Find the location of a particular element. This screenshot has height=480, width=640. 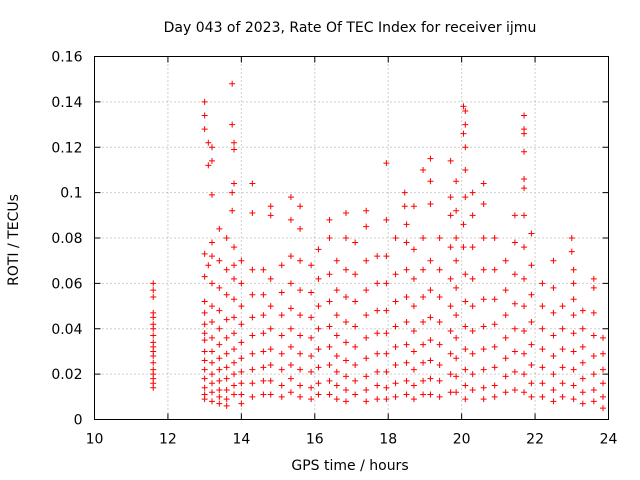

y-tick-label: 0.16 is located at coordinates (66, 58).